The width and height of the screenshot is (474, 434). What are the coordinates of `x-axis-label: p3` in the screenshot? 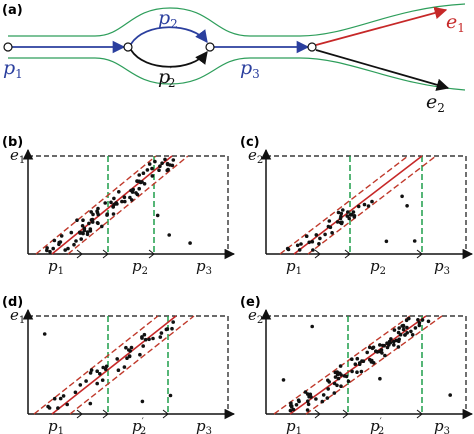 It's located at (442, 425).